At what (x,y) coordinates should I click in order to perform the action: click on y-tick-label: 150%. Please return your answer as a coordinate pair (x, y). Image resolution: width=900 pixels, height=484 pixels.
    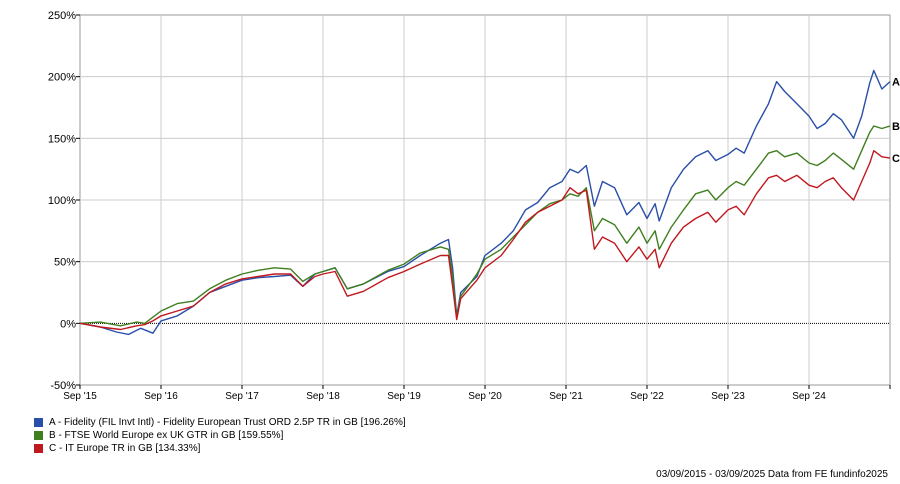
    Looking at the image, I should click on (62, 139).